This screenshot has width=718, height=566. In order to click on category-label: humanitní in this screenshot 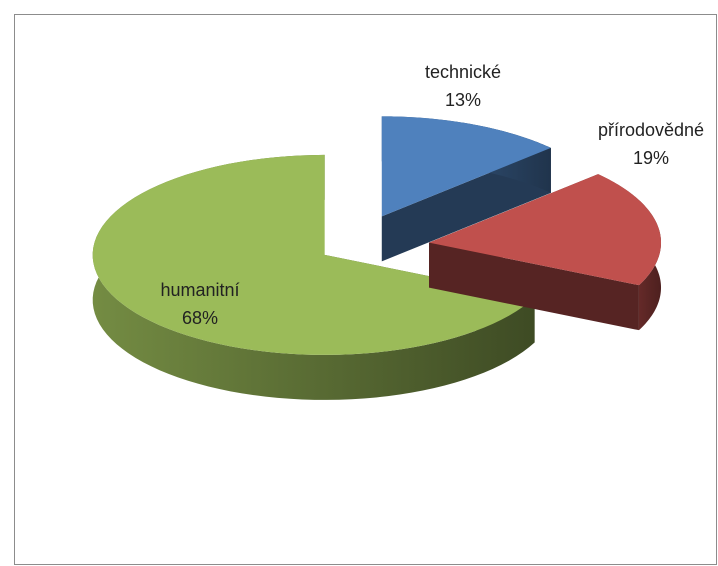, I will do `click(200, 290)`.